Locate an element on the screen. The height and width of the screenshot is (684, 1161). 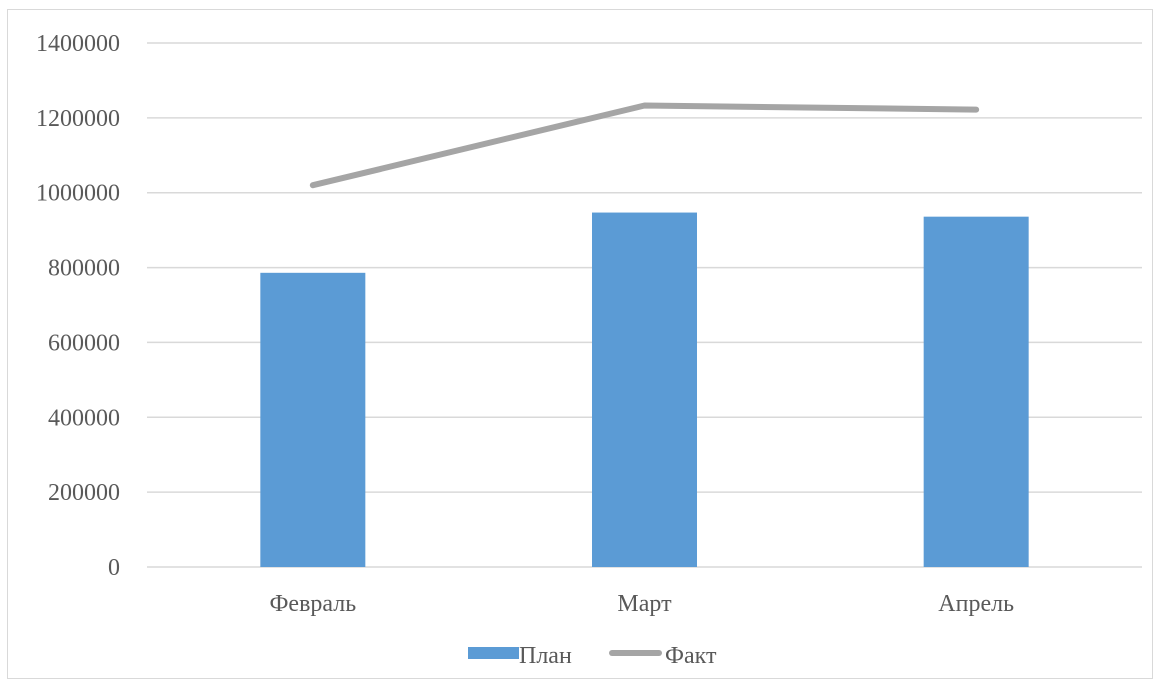
legend-swatch-plan is located at coordinates (493, 653).